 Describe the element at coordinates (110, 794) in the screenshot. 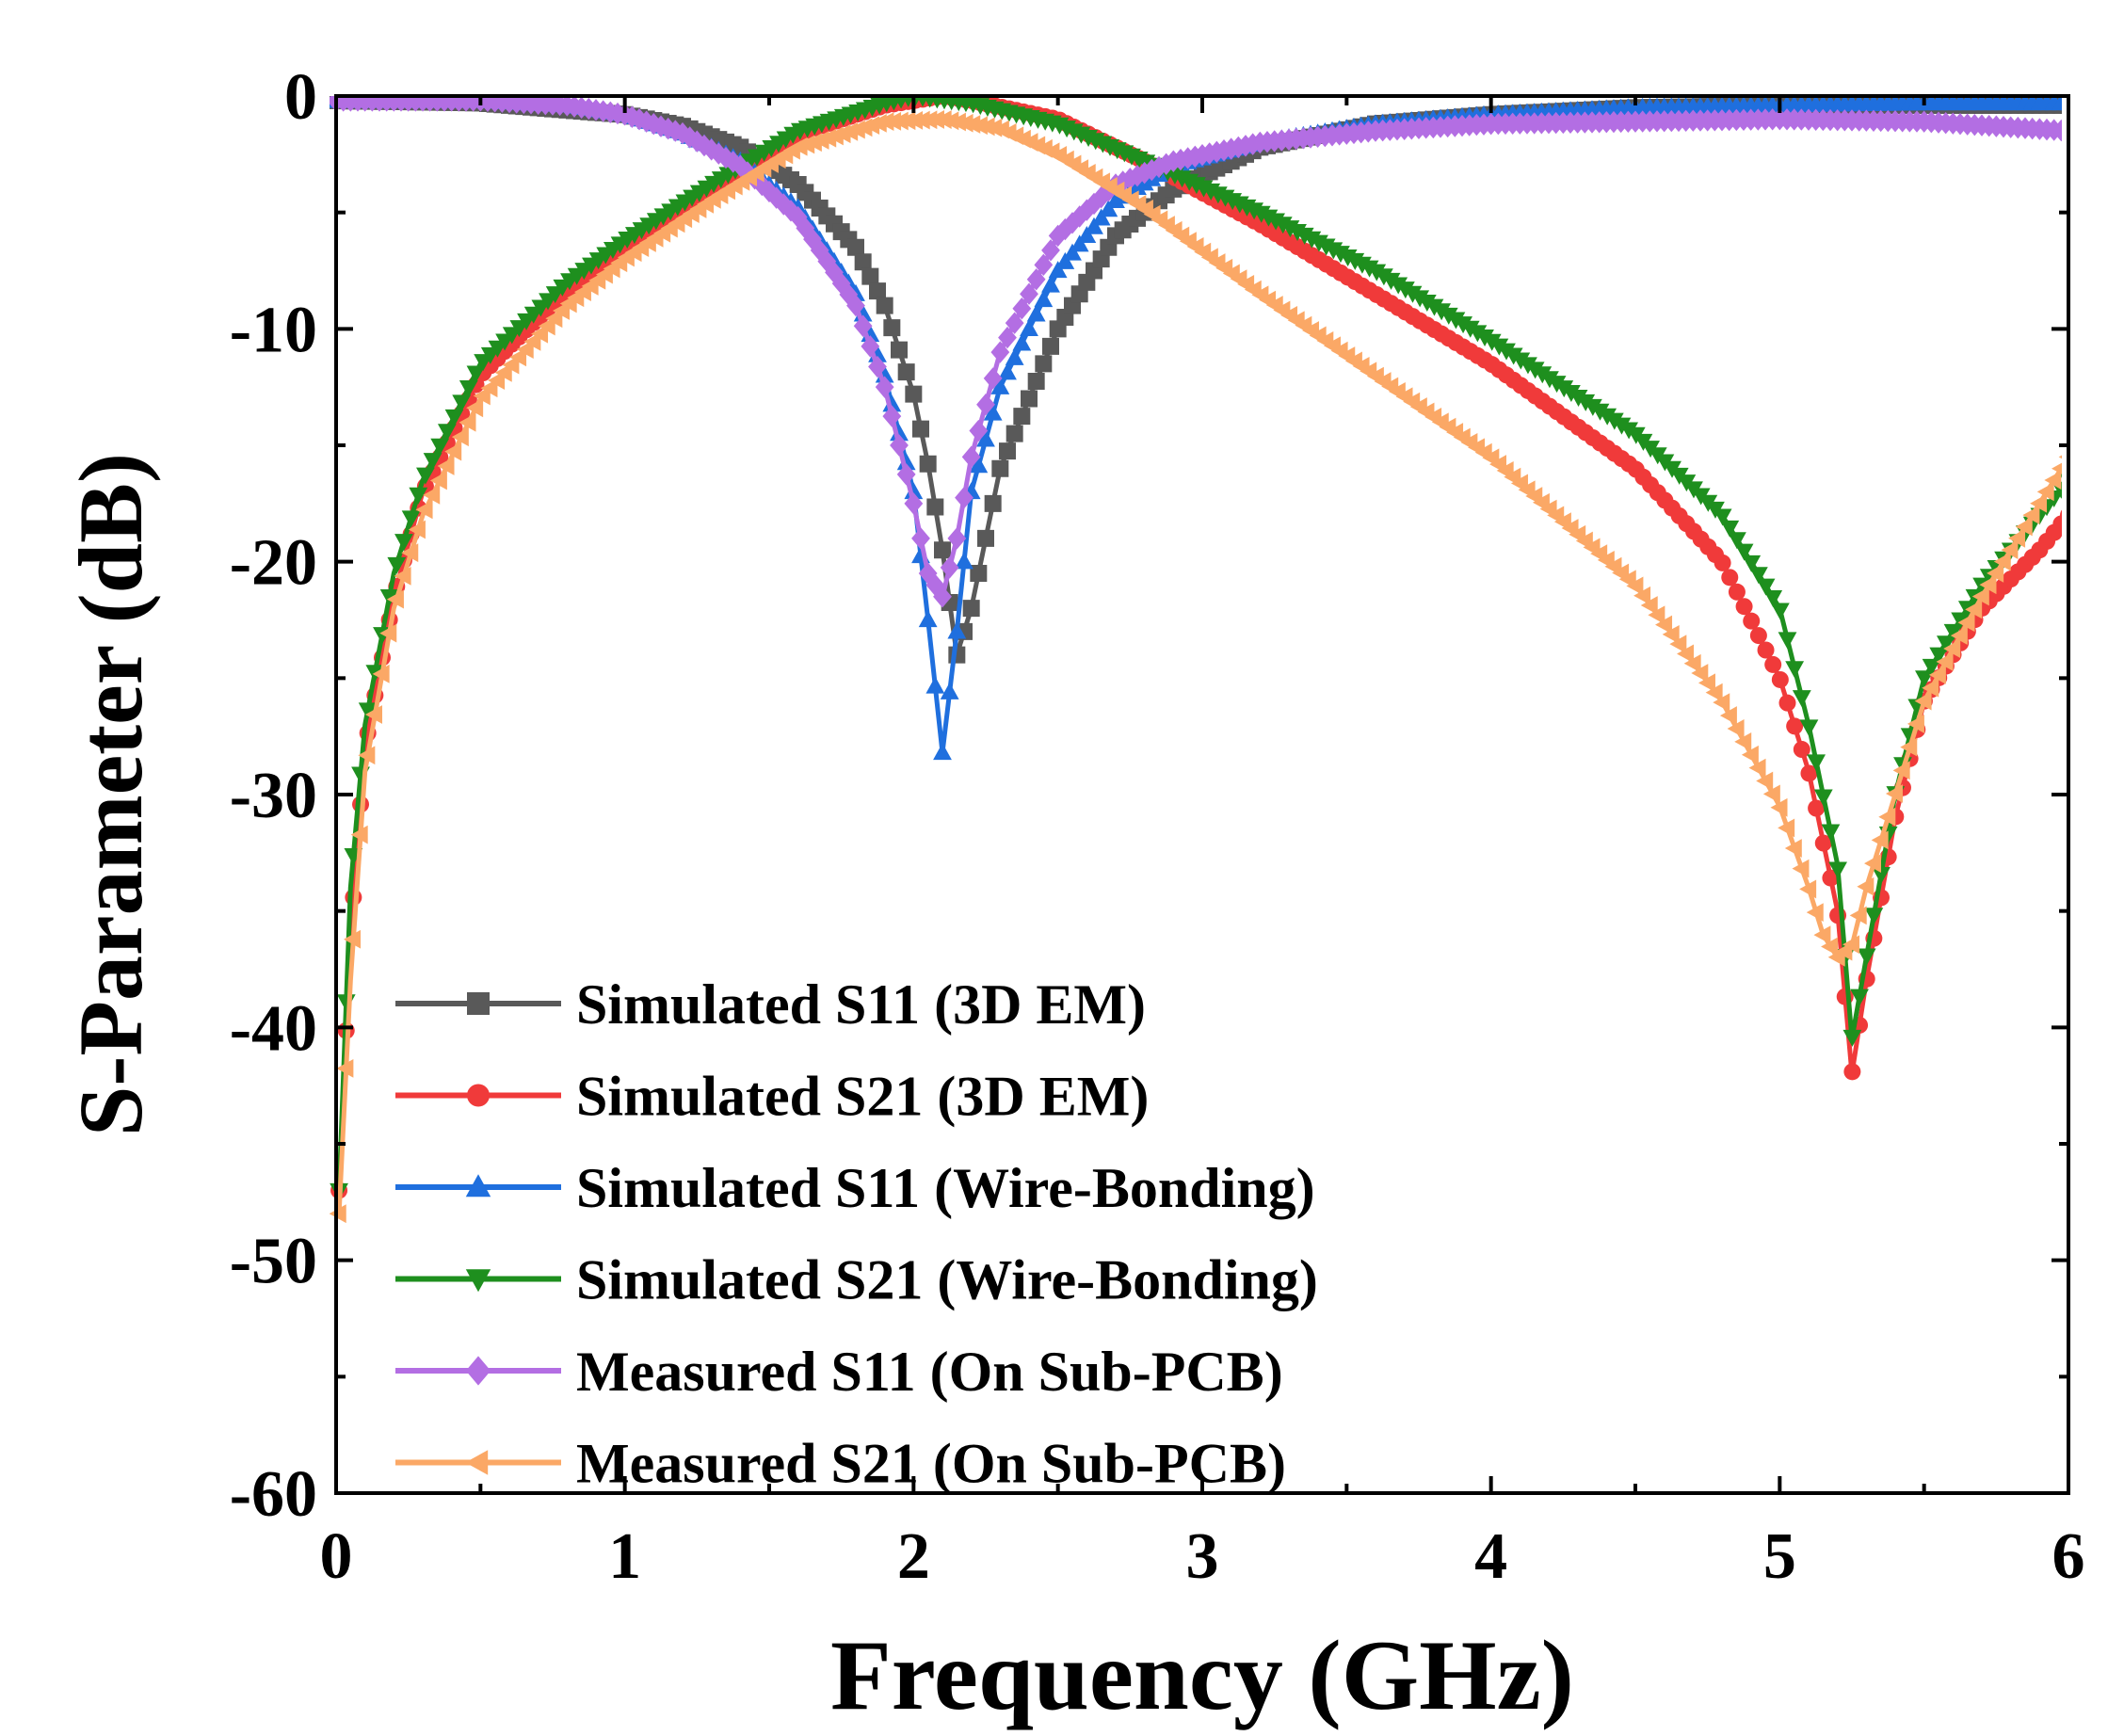

I see `y-axis-title: S-Parameter (dB)` at that location.